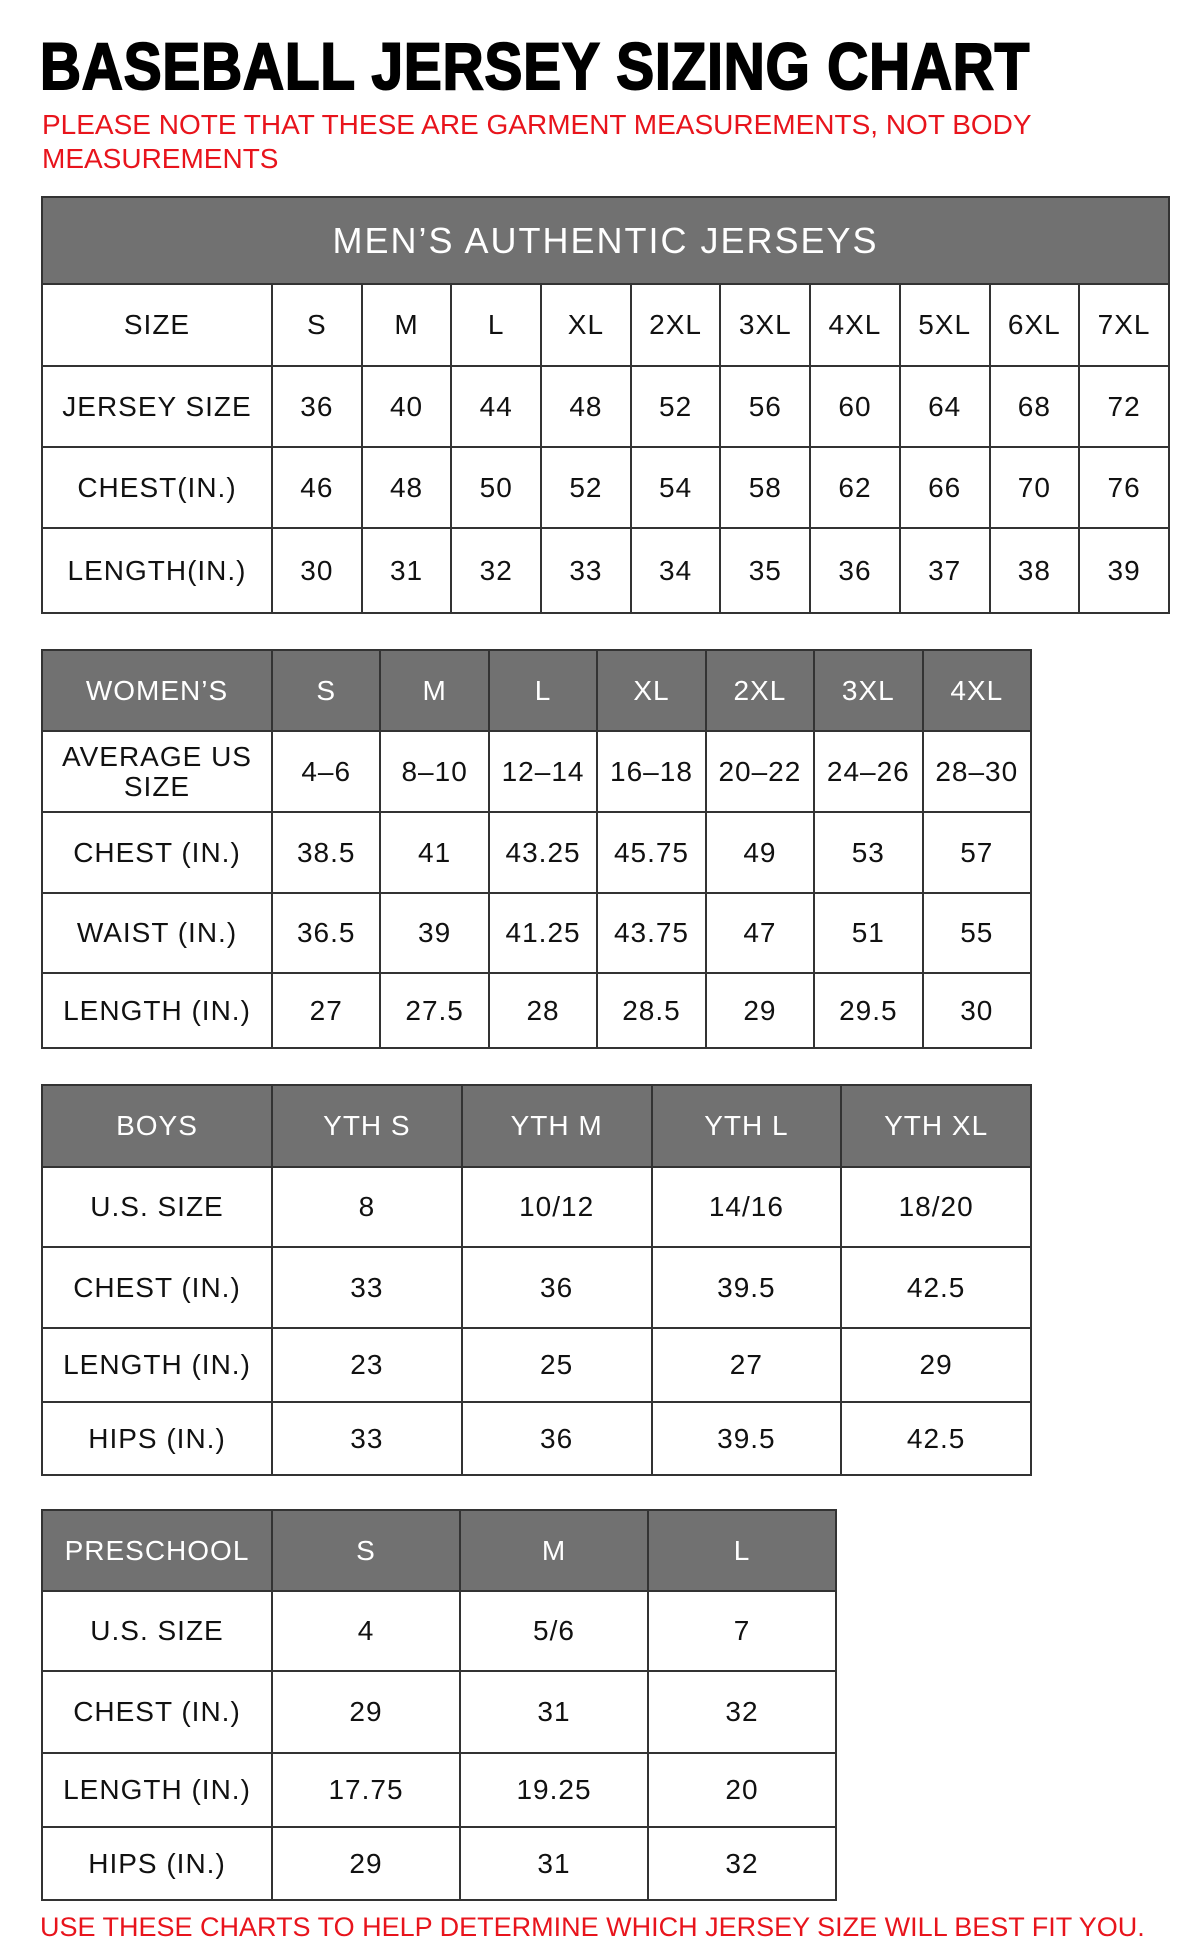  I want to click on table-cell: 40, so click(406, 406).